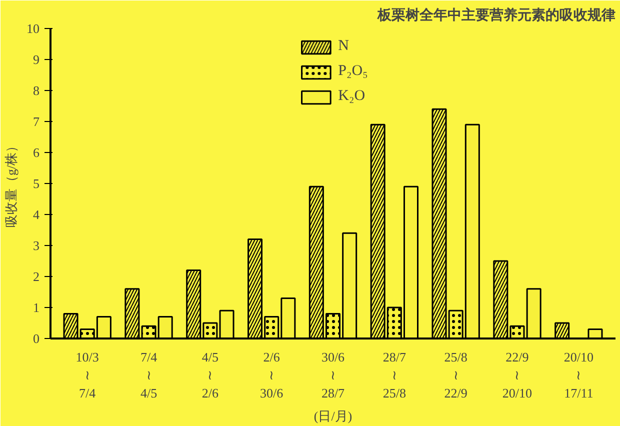  I want to click on y-tick-label: 3, so click(36, 245).